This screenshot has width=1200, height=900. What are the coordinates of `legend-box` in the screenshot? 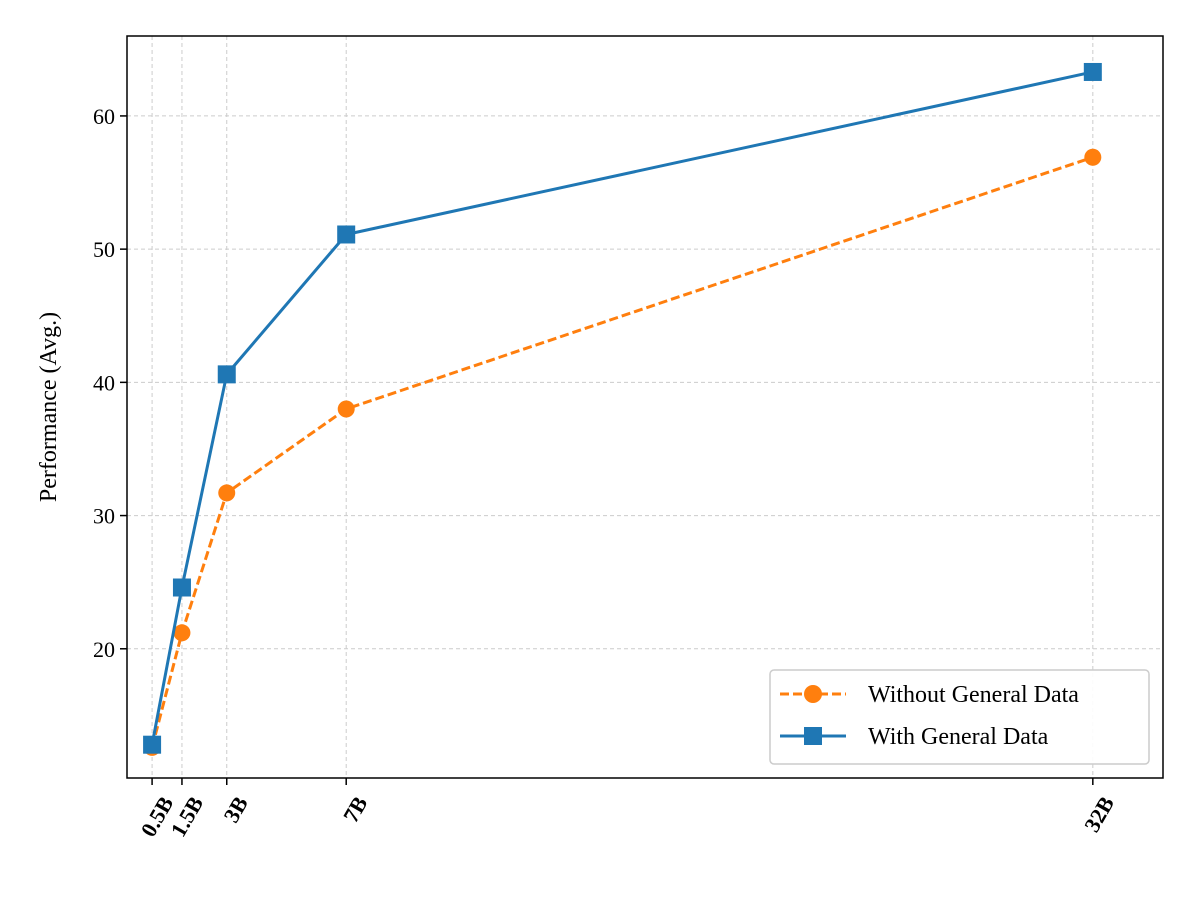 It's located at (959, 717).